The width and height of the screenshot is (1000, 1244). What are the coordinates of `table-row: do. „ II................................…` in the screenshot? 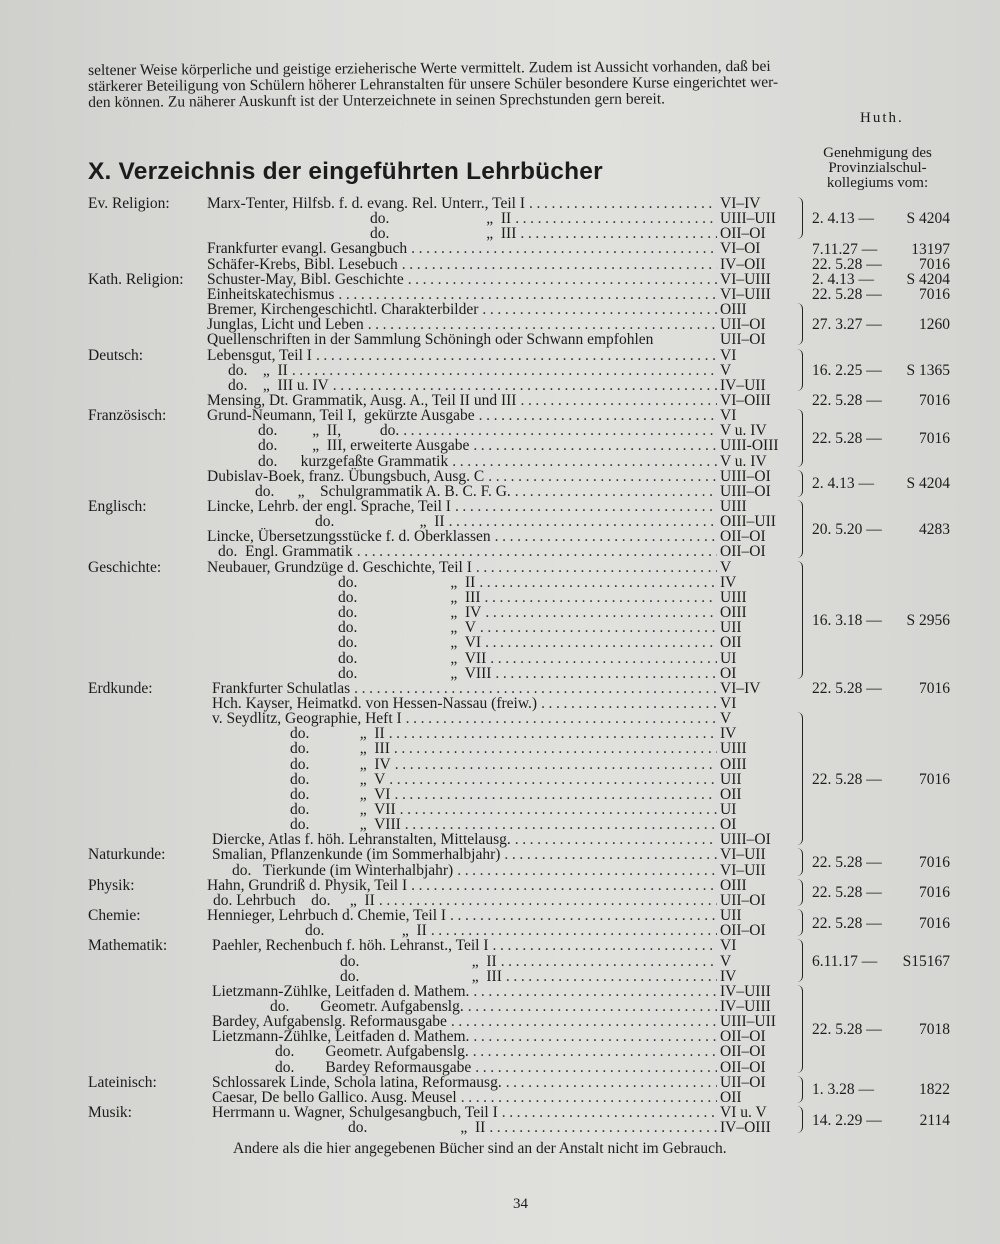 It's located at (500, 734).